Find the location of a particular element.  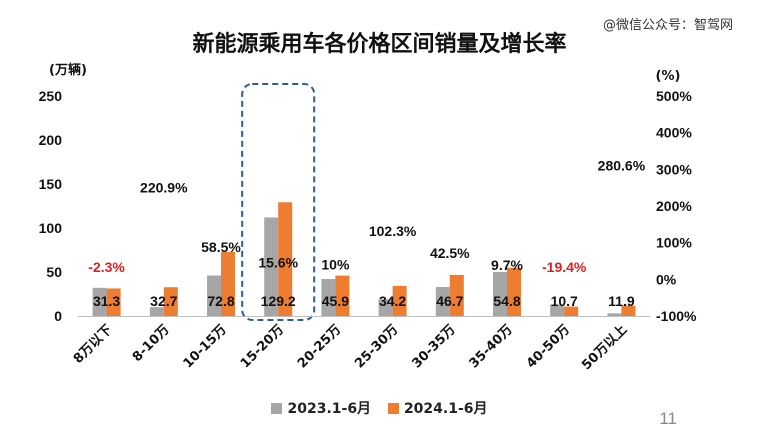

x-axis-category-label: 8-10万 is located at coordinates (151, 343).